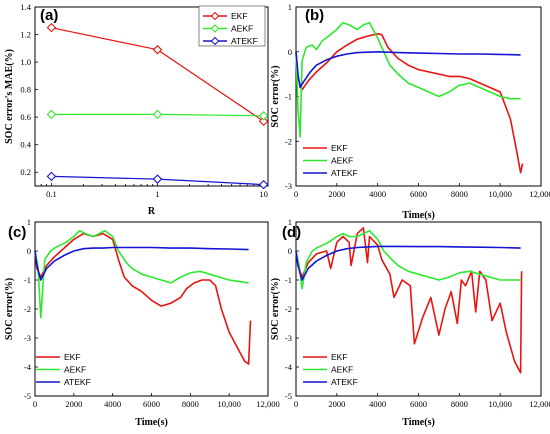  I want to click on x-tick-label: 10, so click(263, 194).